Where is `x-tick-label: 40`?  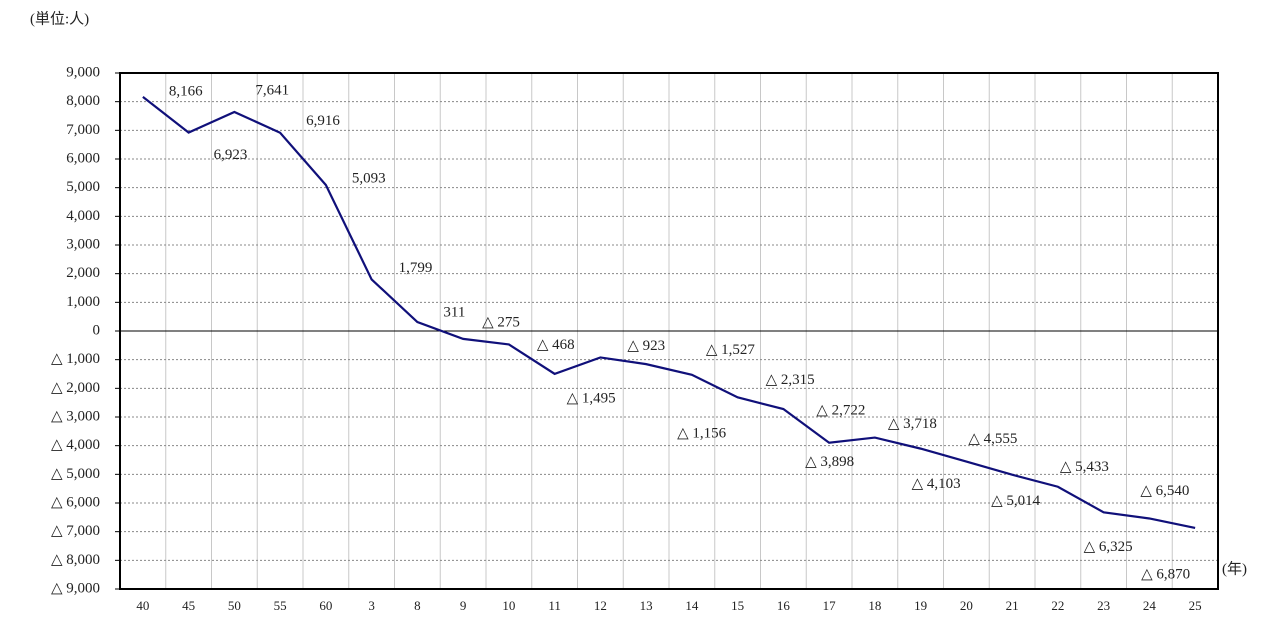 x-tick-label: 40 is located at coordinates (142, 605).